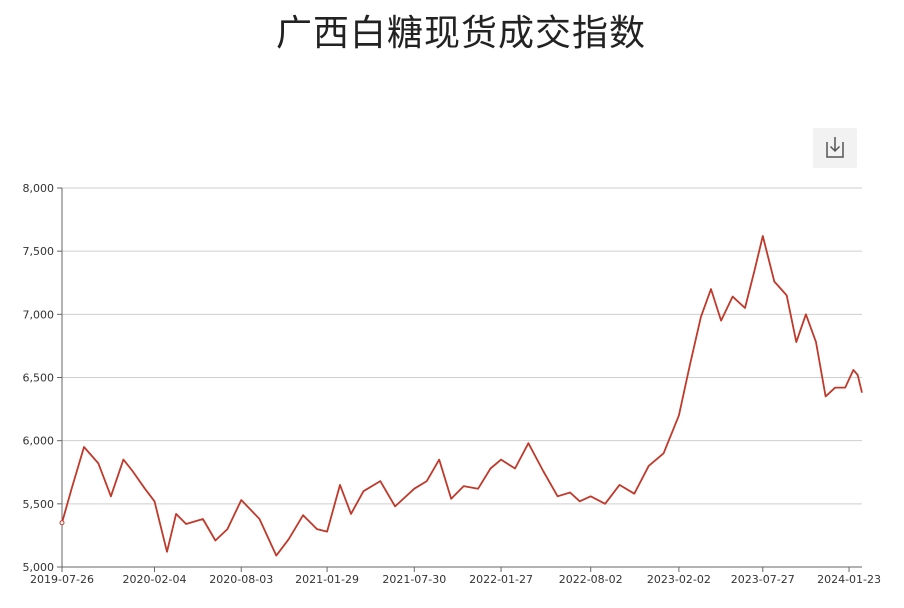 Image resolution: width=904 pixels, height=608 pixels. Describe the element at coordinates (39, 188) in the screenshot. I see `y-tick-label: 8,000` at that location.